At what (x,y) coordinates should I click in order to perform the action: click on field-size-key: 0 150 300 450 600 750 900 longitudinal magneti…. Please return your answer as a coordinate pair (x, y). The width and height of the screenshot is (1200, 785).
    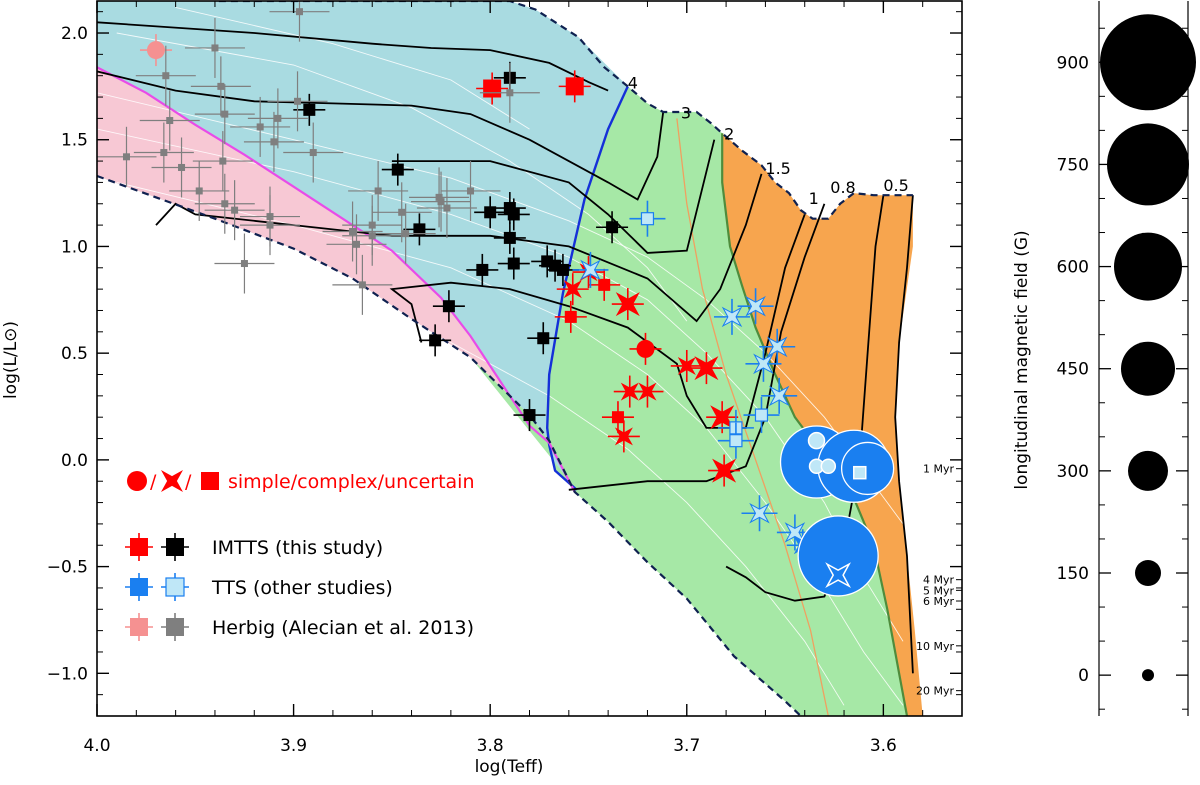
    Looking at the image, I should click on (1104, 358).